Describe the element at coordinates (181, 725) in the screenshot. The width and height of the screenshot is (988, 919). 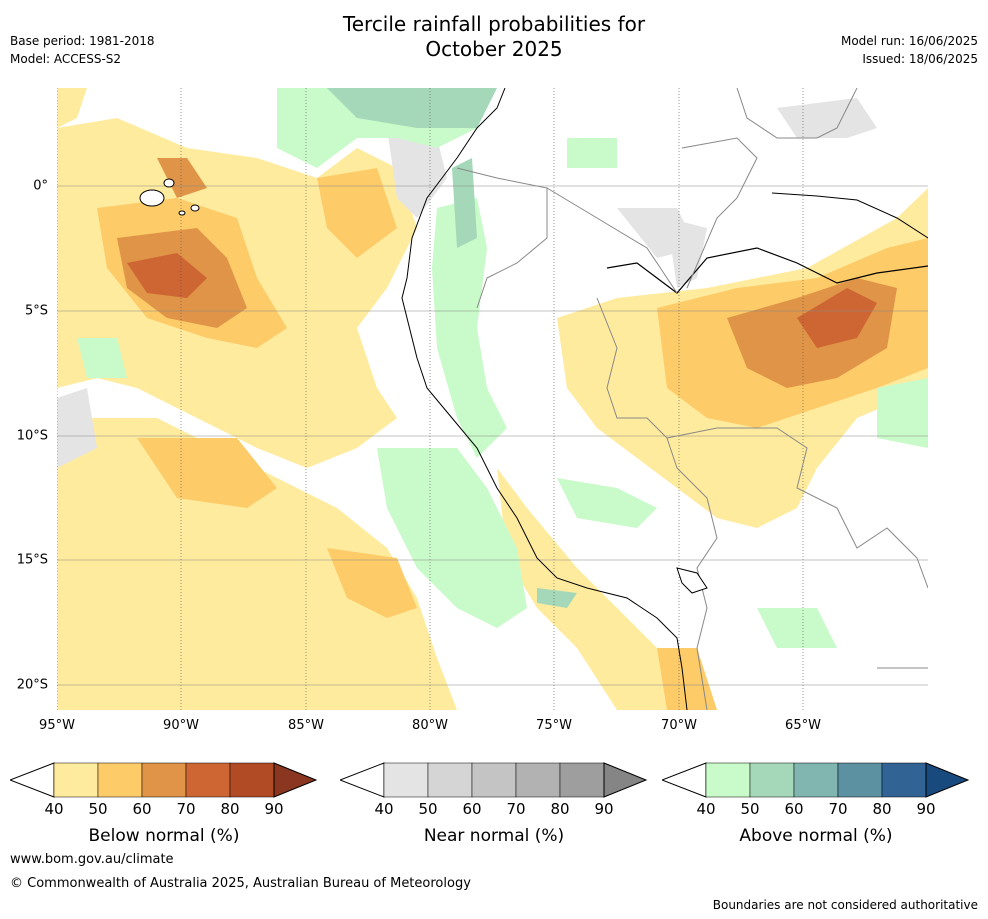
I see `lon-label-90w: 90°W` at that location.